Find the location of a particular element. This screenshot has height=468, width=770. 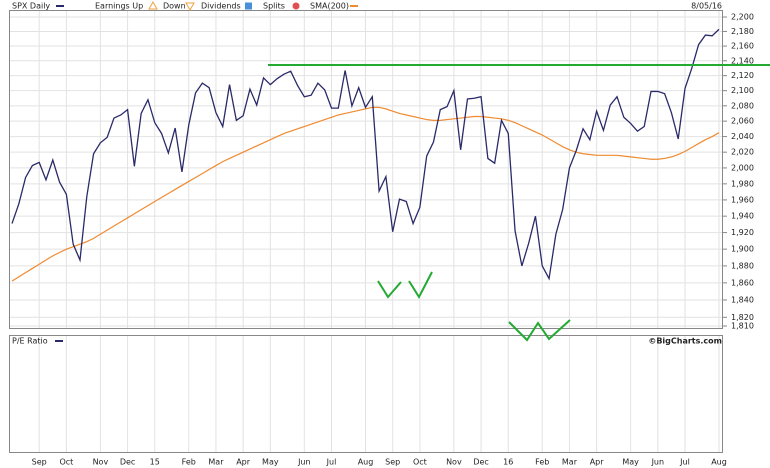

date-label: 8/05/16 is located at coordinates (706, 6).